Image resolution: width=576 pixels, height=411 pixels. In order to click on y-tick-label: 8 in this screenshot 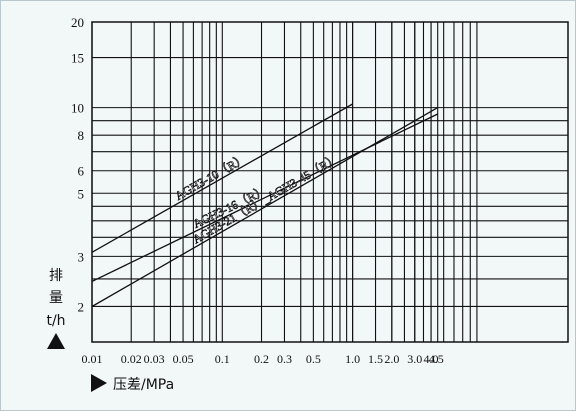, I will do `click(81, 135)`.